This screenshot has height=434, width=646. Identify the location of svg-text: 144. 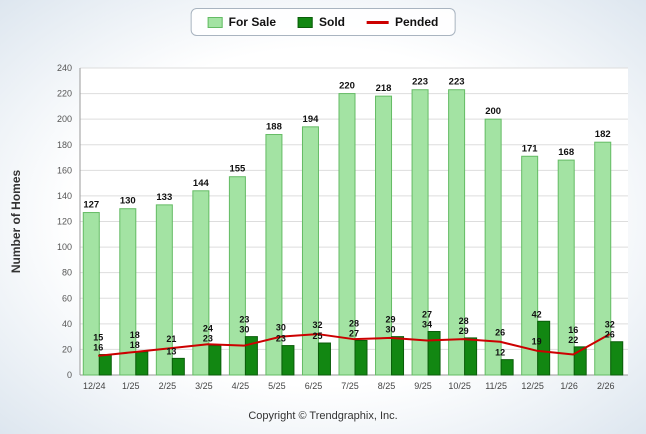
(201, 183).